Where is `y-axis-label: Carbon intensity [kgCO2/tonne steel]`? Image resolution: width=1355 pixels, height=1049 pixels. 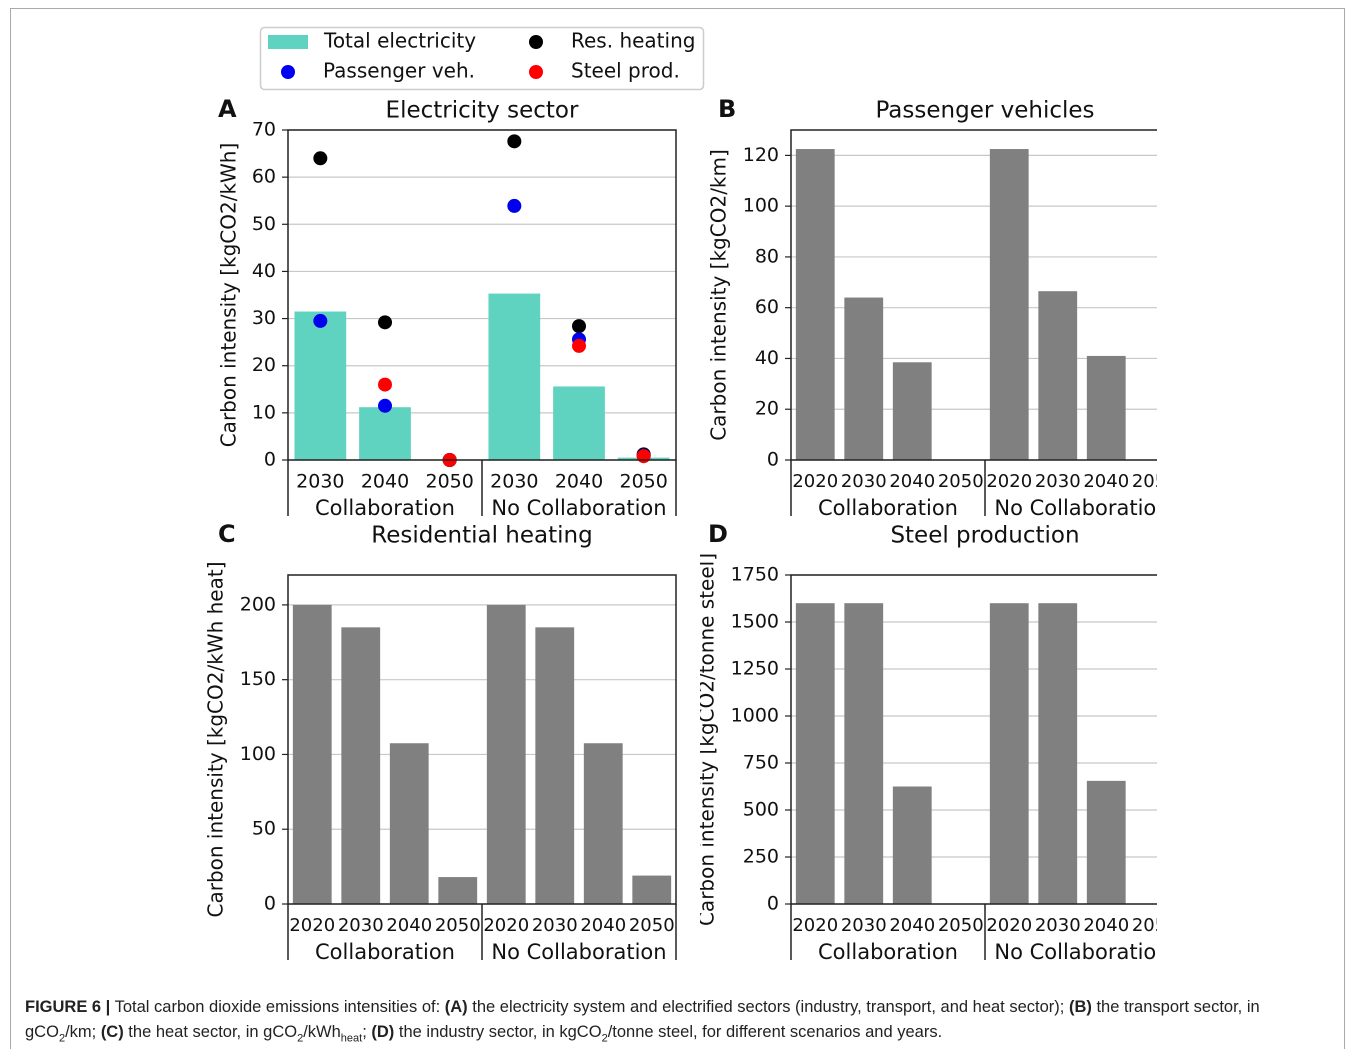
y-axis-label: Carbon intensity [kgCO2/tonne steel] is located at coordinates (707, 739).